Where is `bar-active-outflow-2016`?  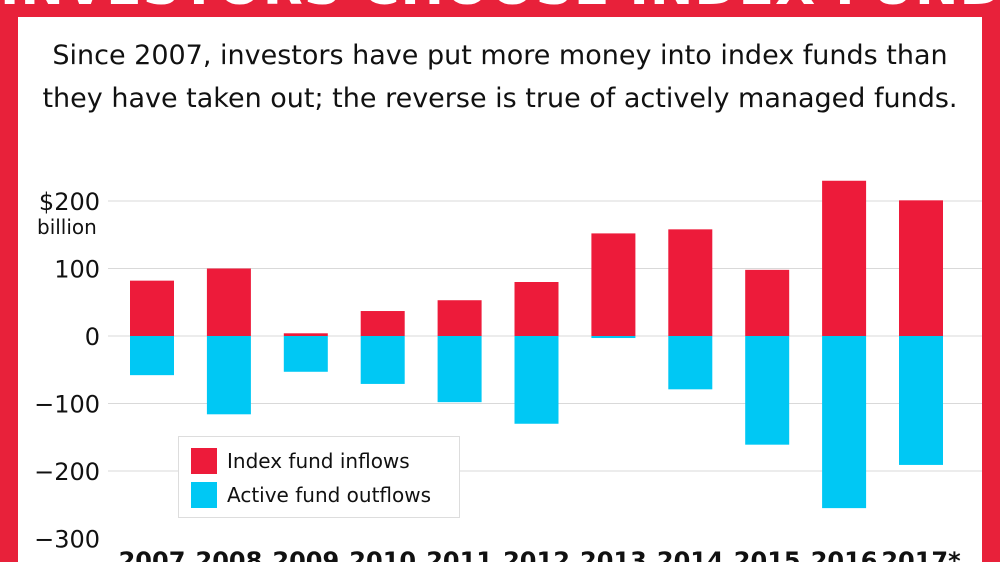
bar-active-outflow-2016 is located at coordinates (844, 422).